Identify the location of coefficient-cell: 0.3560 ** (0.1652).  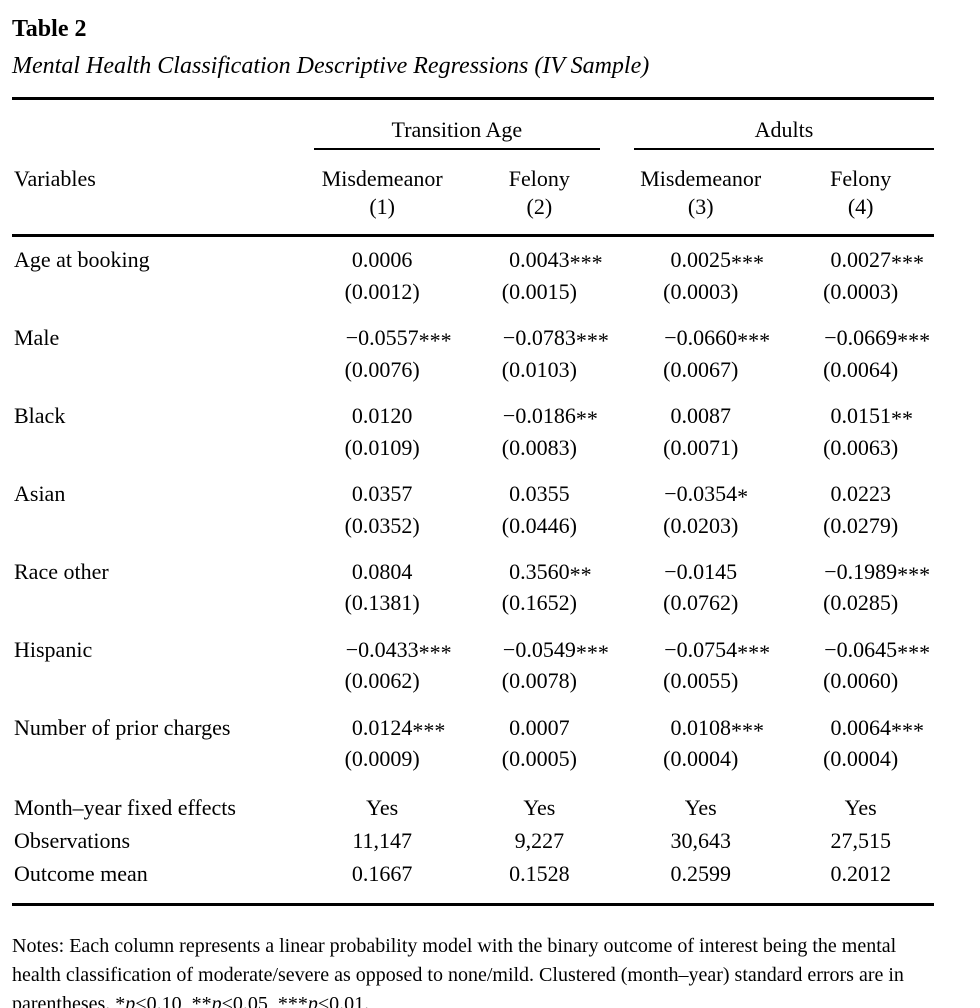
(539, 588).